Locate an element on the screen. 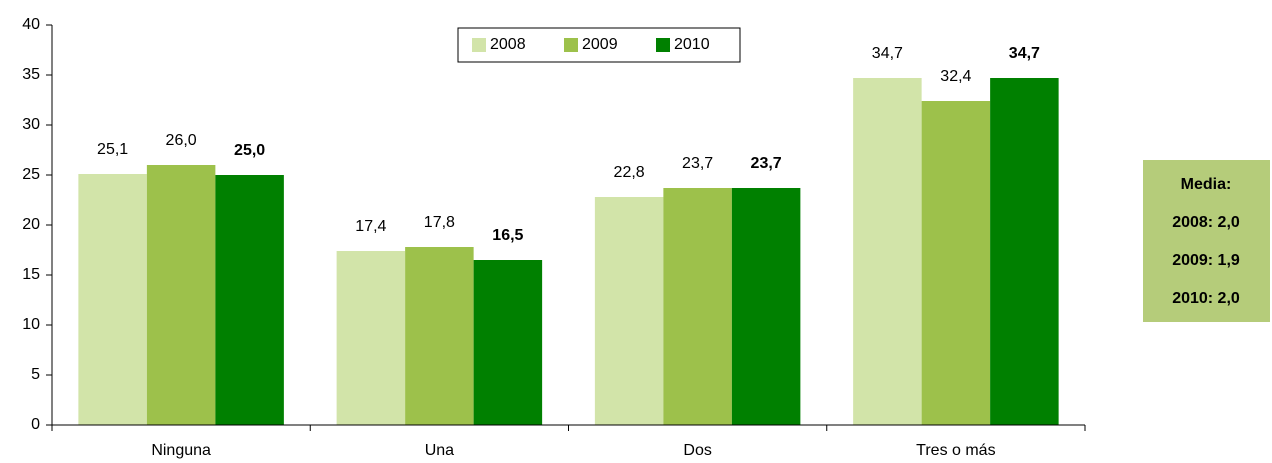  value-label: 17,8 is located at coordinates (439, 222).